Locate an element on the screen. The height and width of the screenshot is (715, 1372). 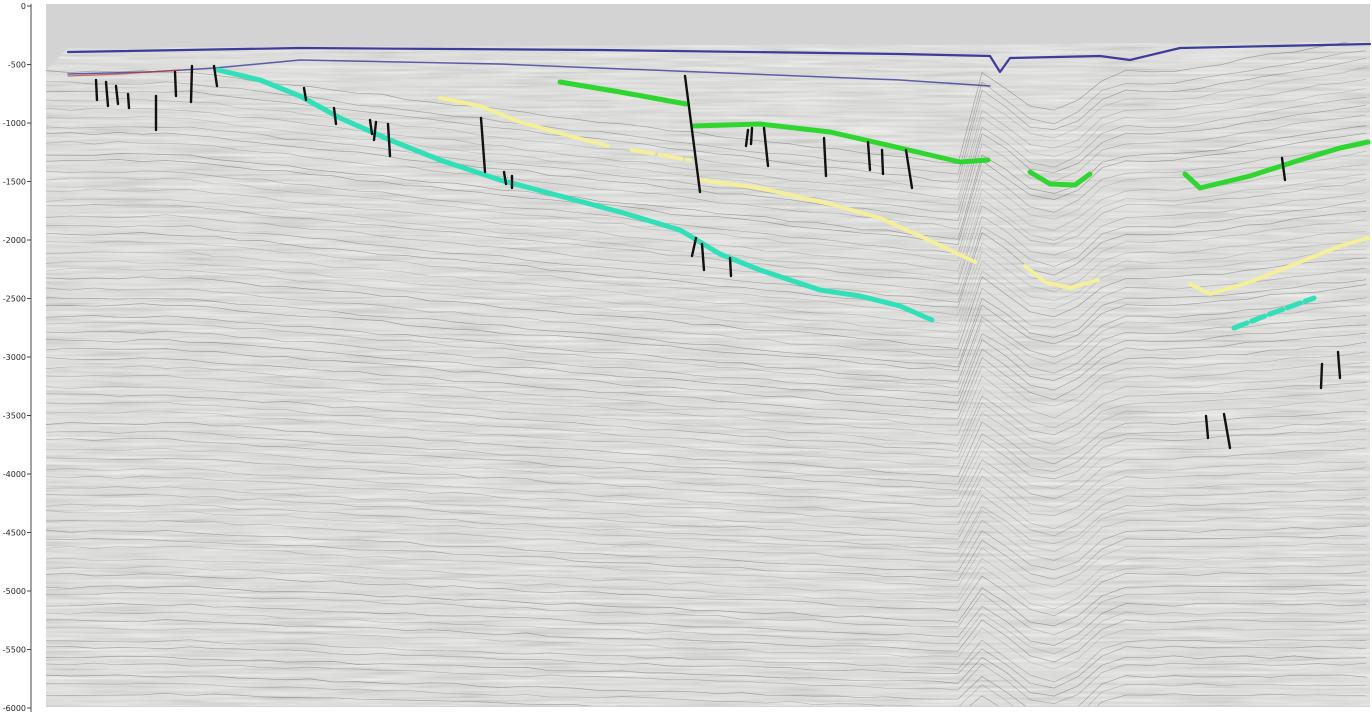
depth-tick-label: -4500 is located at coordinates (14, 533).